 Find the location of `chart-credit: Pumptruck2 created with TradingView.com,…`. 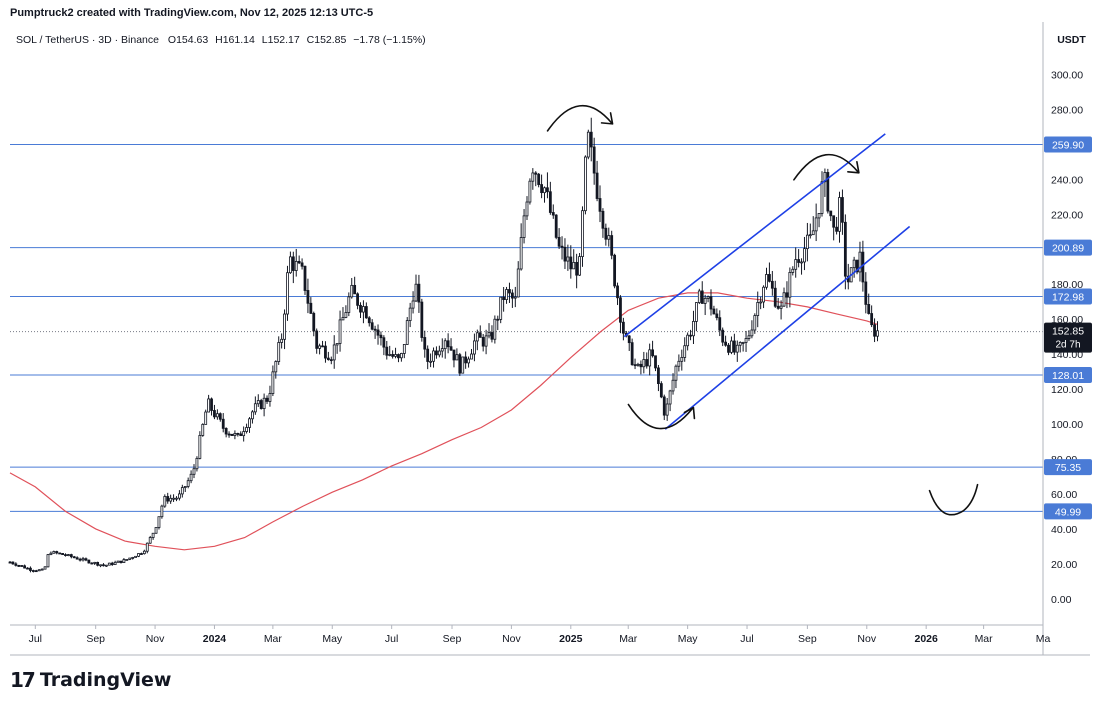

chart-credit: Pumptruck2 created with TradingView.com,… is located at coordinates (192, 13).